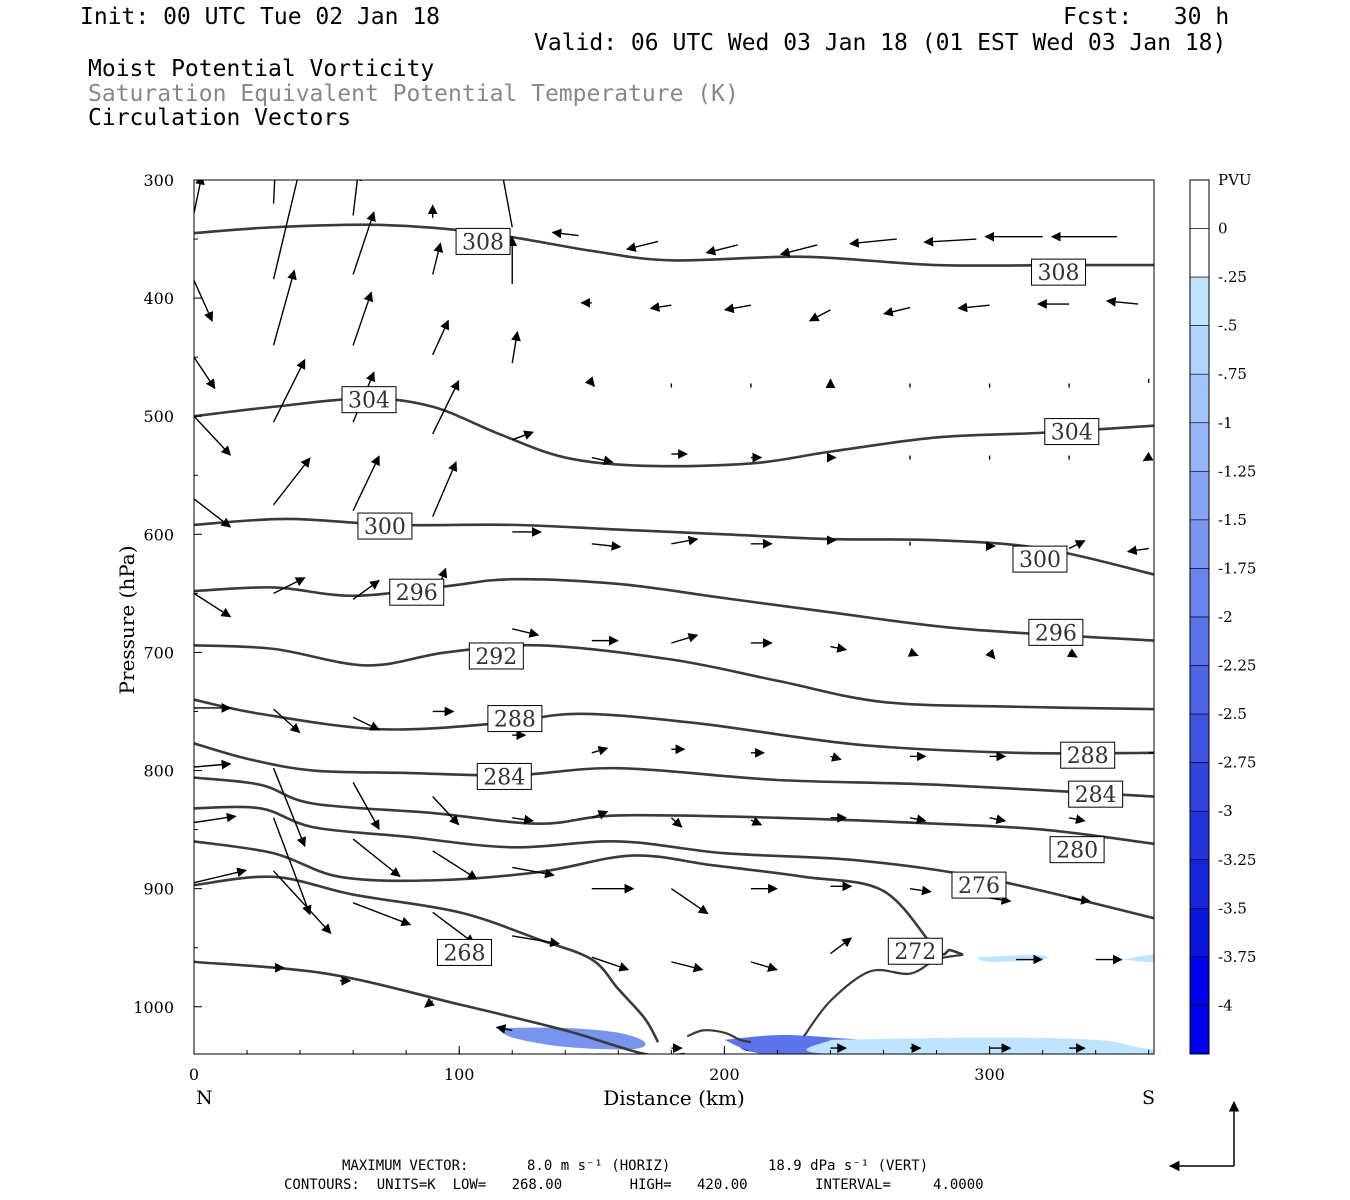 The image size is (1350, 1200). Describe the element at coordinates (1237, 860) in the screenshot. I see `colorbar-tick-label: -3.25` at that location.